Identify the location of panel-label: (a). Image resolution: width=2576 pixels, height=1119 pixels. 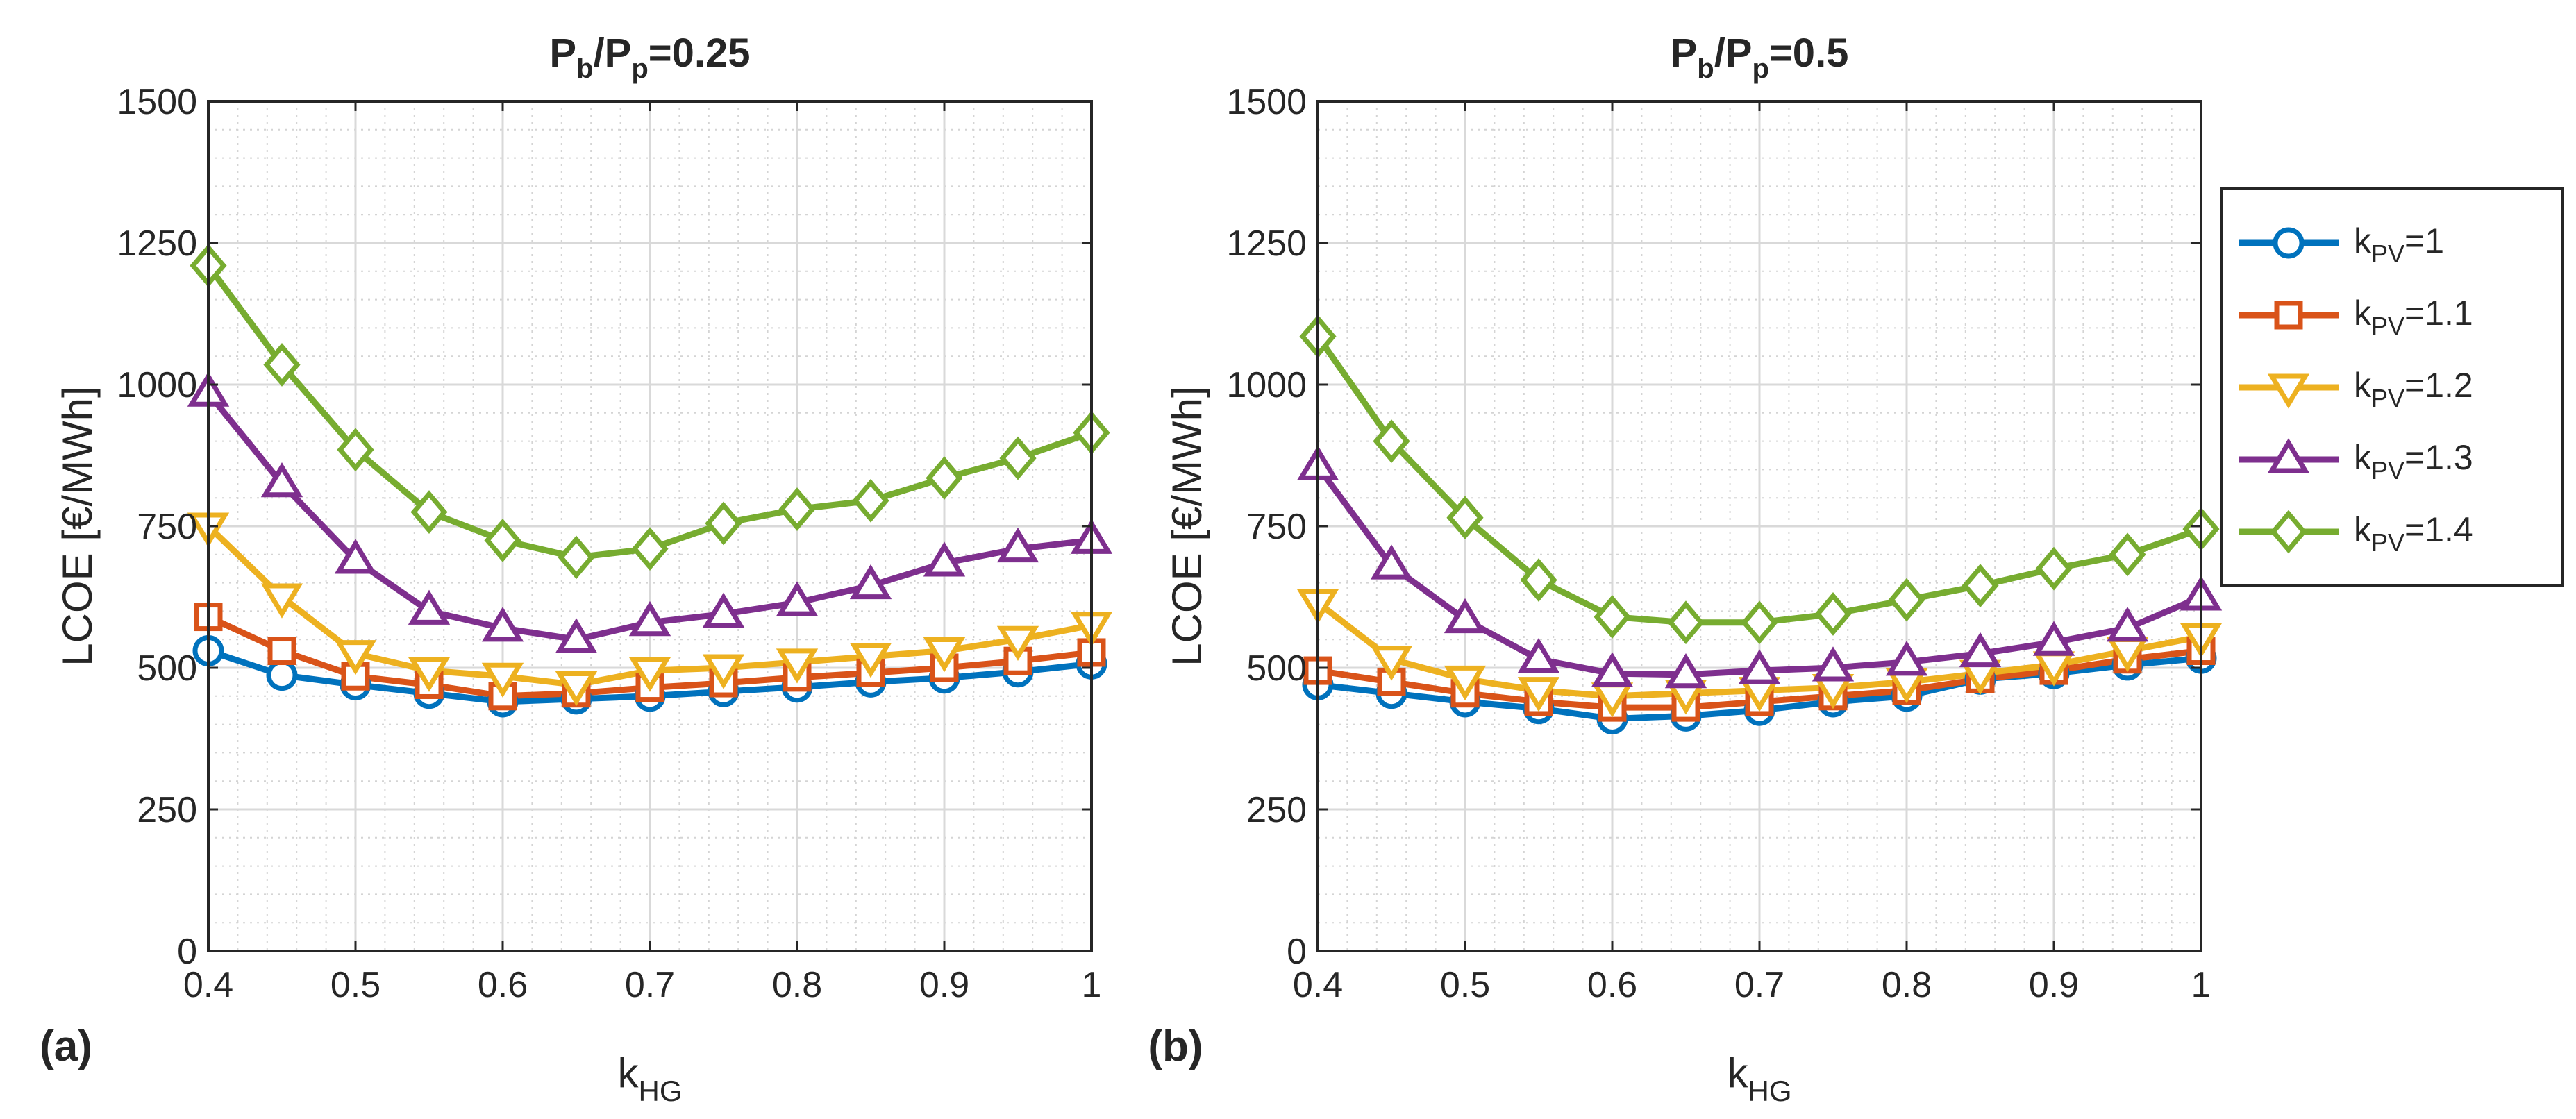
(66, 1046).